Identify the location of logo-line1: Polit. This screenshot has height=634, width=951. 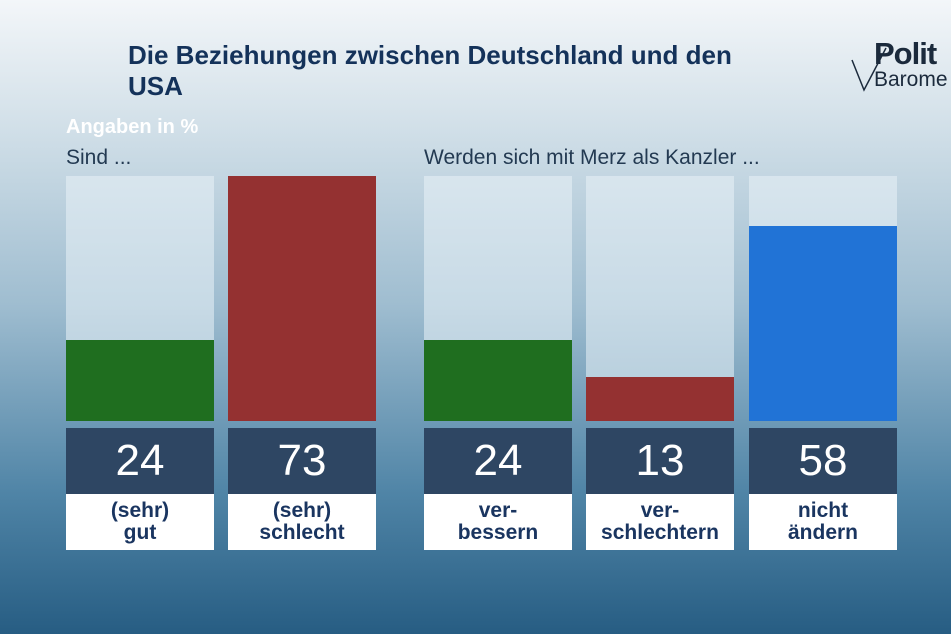
(905, 53).